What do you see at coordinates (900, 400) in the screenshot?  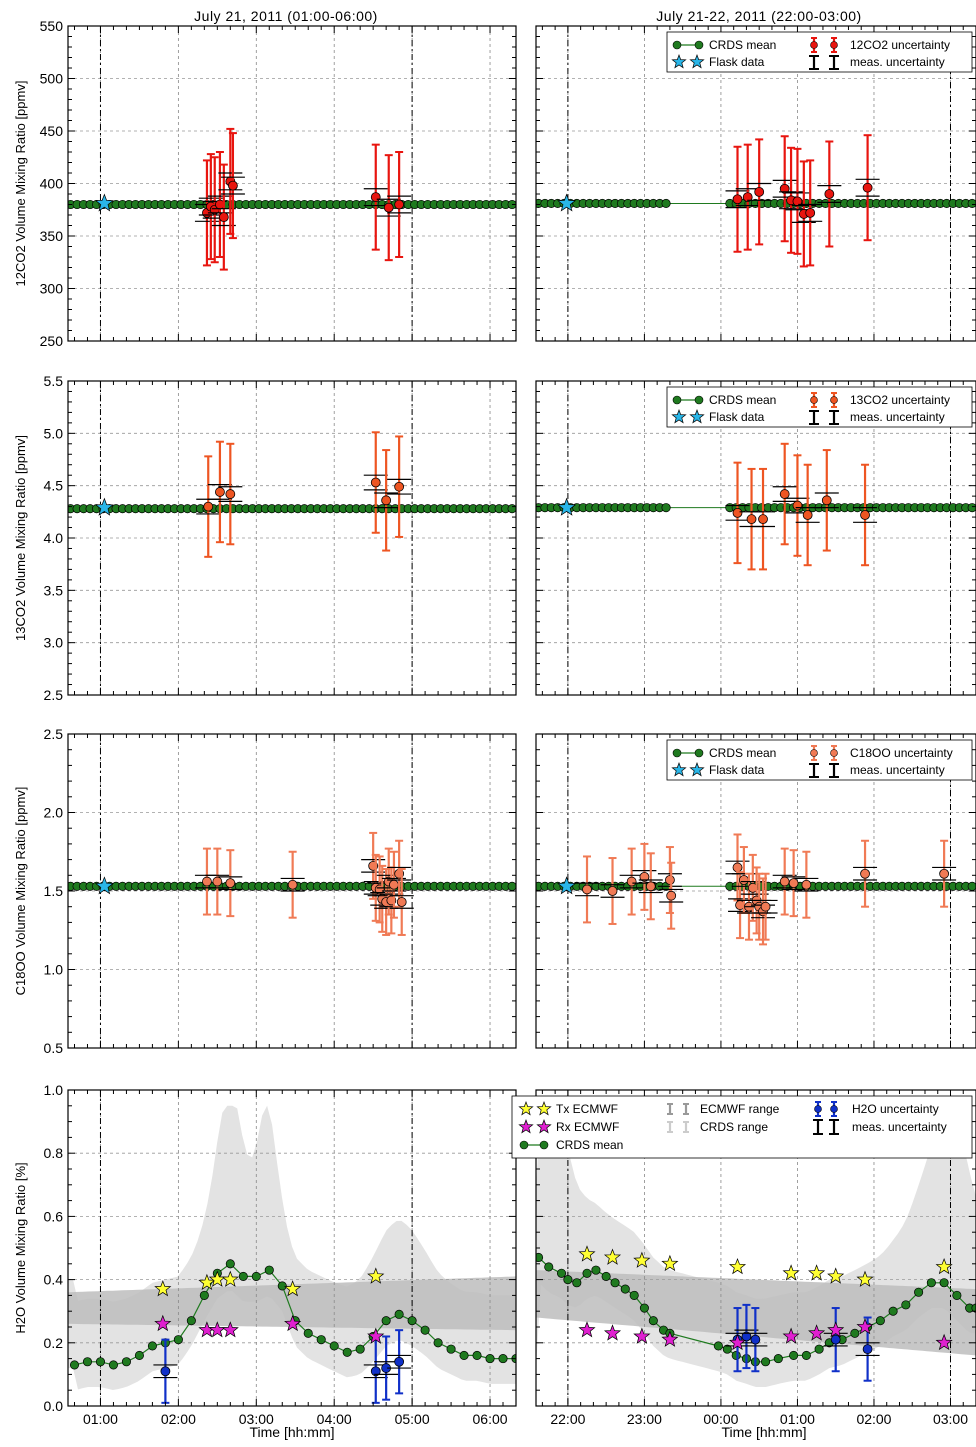 I see `legend-label: 13CO2 uncertainty` at bounding box center [900, 400].